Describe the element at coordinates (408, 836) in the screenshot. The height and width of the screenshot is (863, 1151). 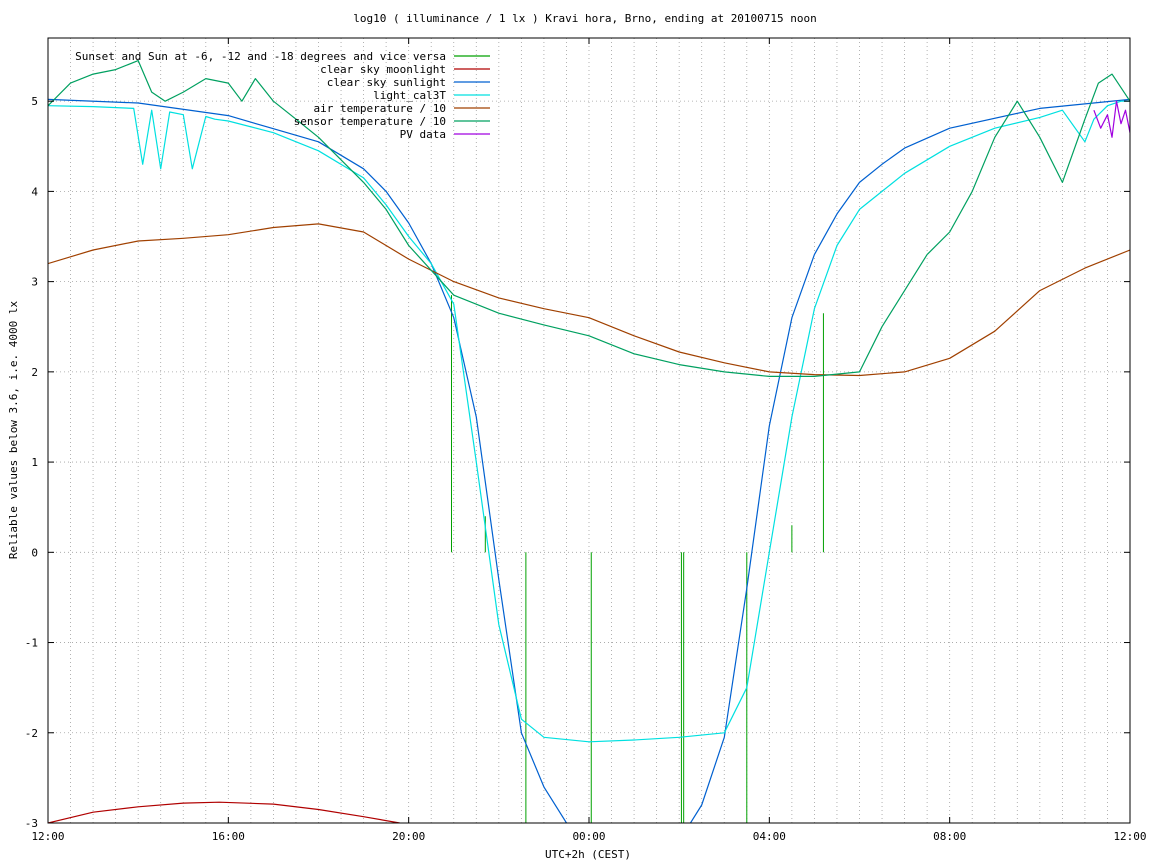
I see `x-tick-label: 20:00` at that location.